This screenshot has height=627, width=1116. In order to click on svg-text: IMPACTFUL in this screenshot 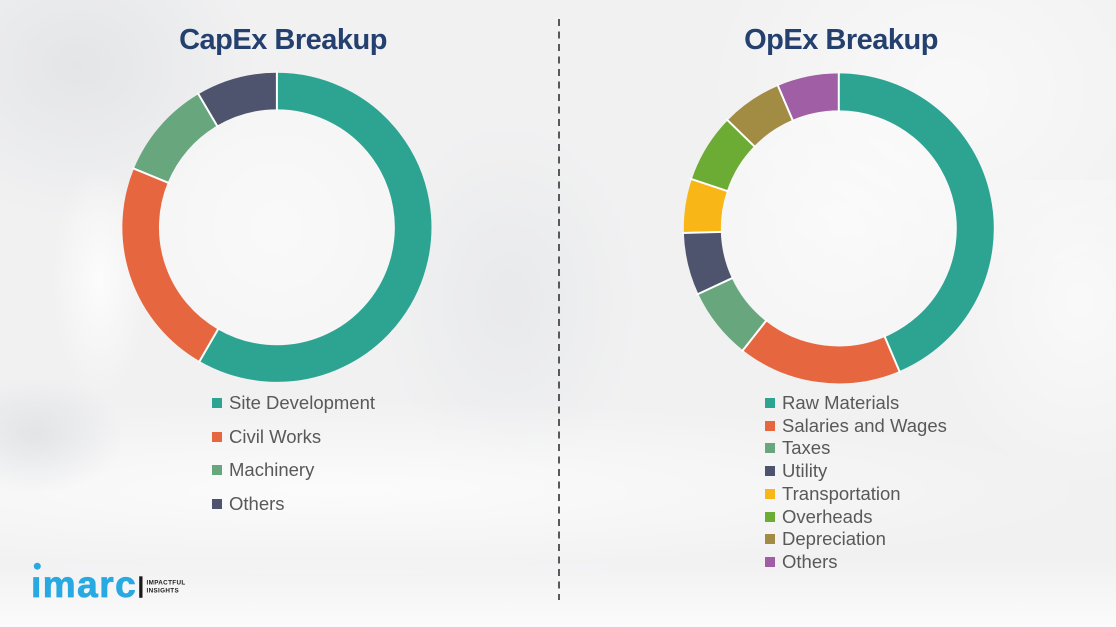, I will do `click(166, 583)`.